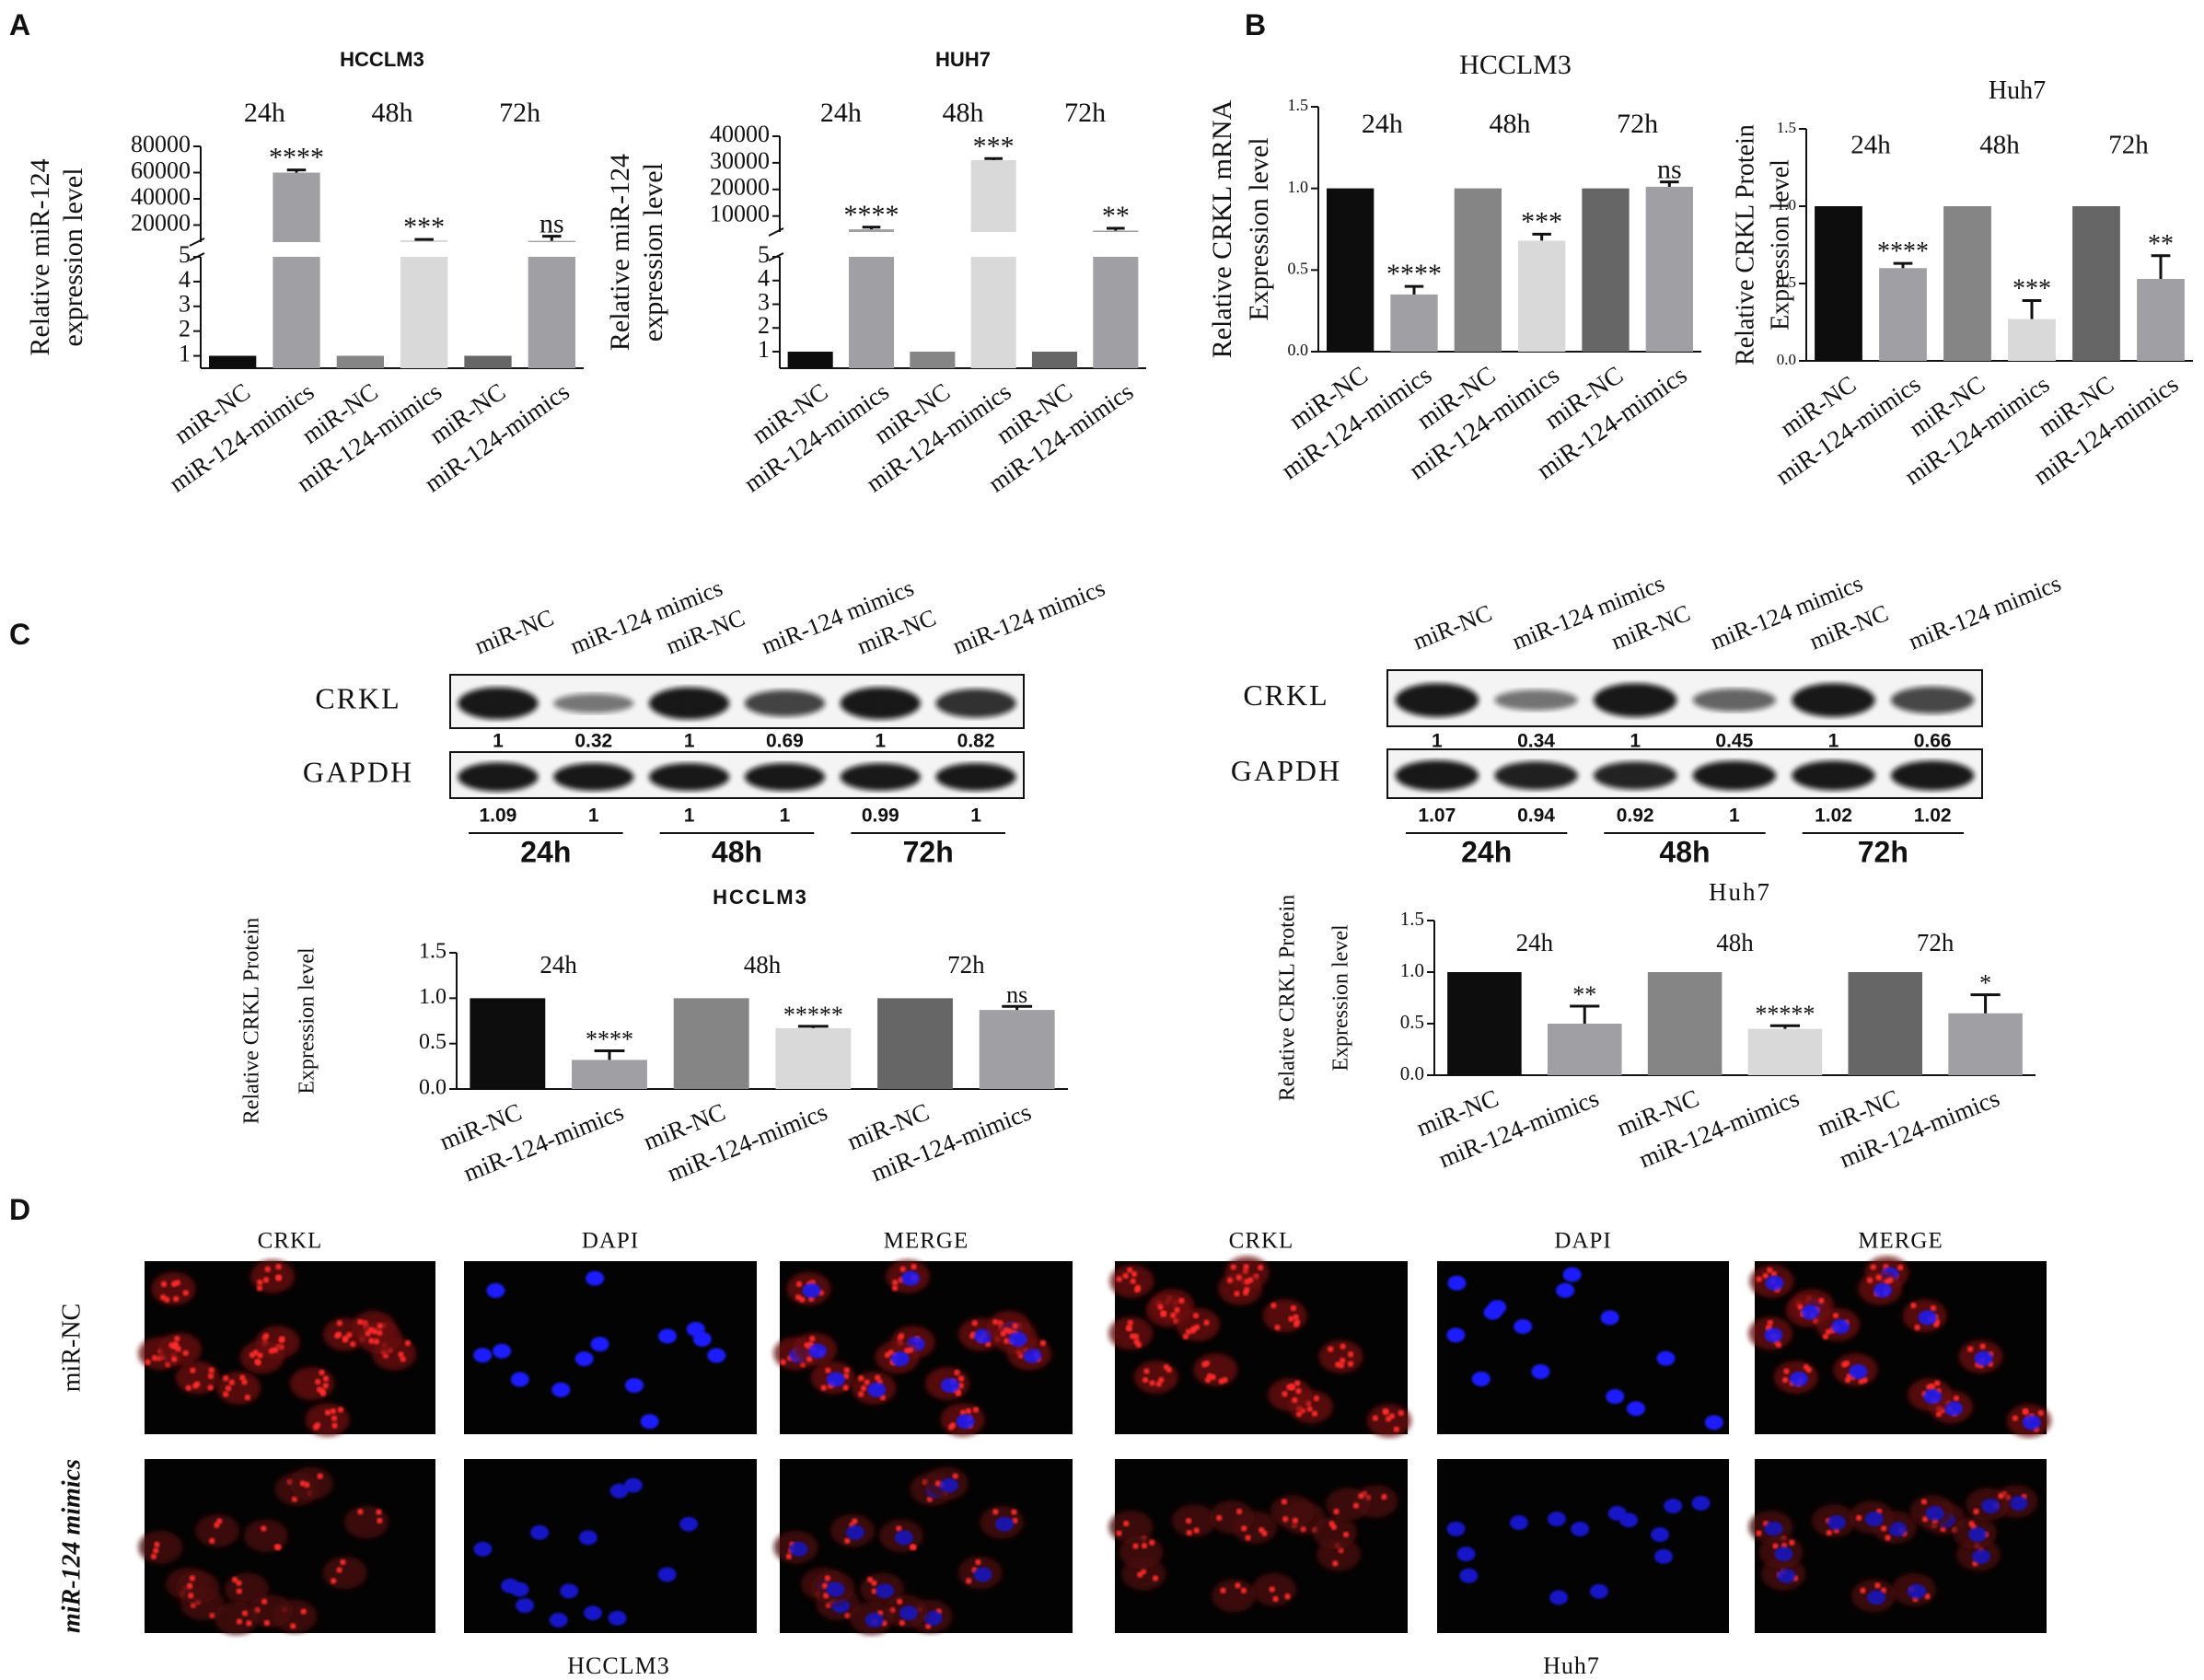 This screenshot has width=2204, height=1680. Describe the element at coordinates (740, 214) in the screenshot. I see `y-tick-label: 10000` at that location.